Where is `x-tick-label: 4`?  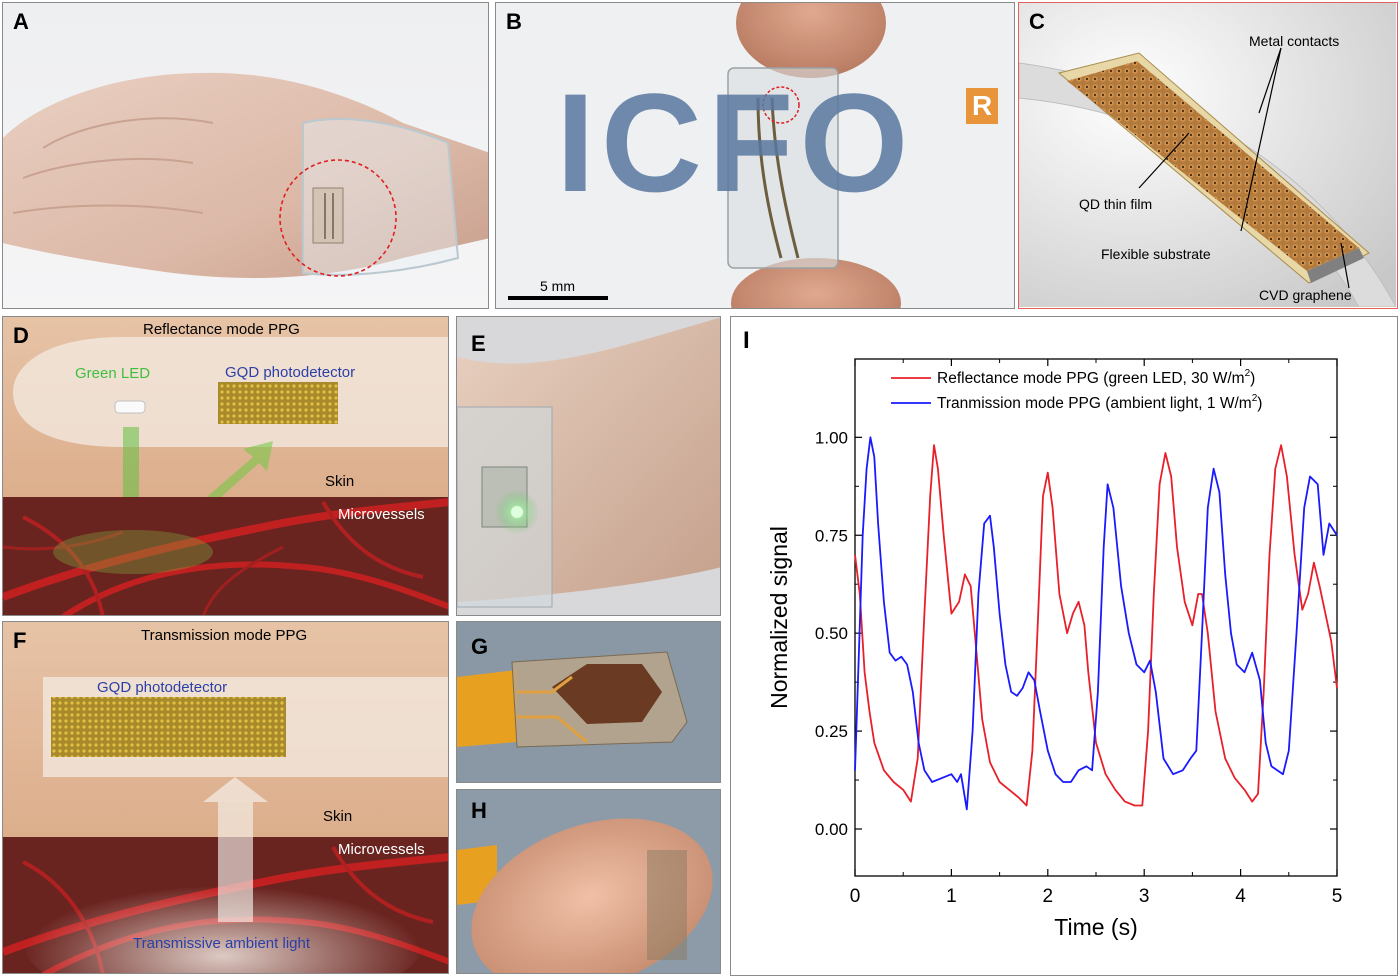
x-tick-label: 4 is located at coordinates (1240, 896).